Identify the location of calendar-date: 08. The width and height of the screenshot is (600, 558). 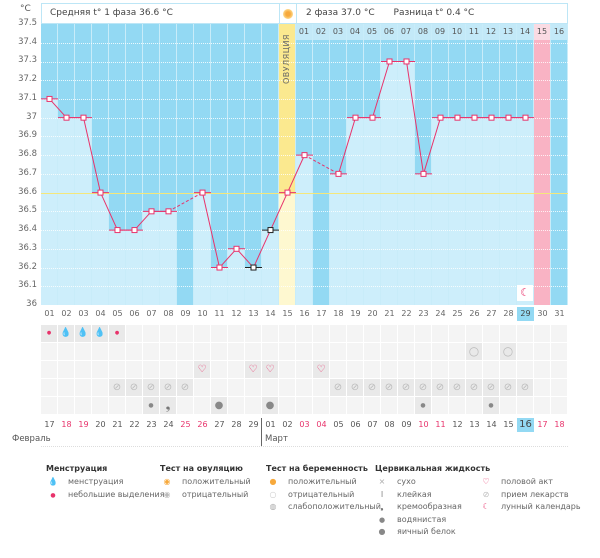
(389, 424).